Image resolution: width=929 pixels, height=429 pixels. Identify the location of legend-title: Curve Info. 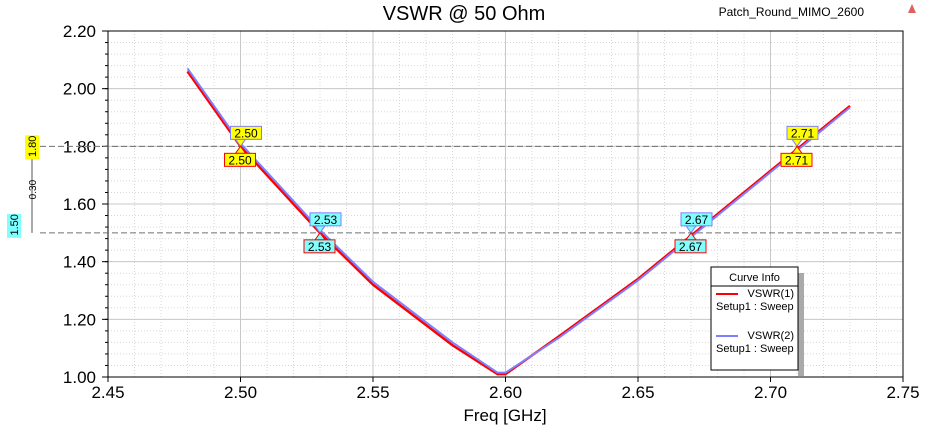
(754, 278).